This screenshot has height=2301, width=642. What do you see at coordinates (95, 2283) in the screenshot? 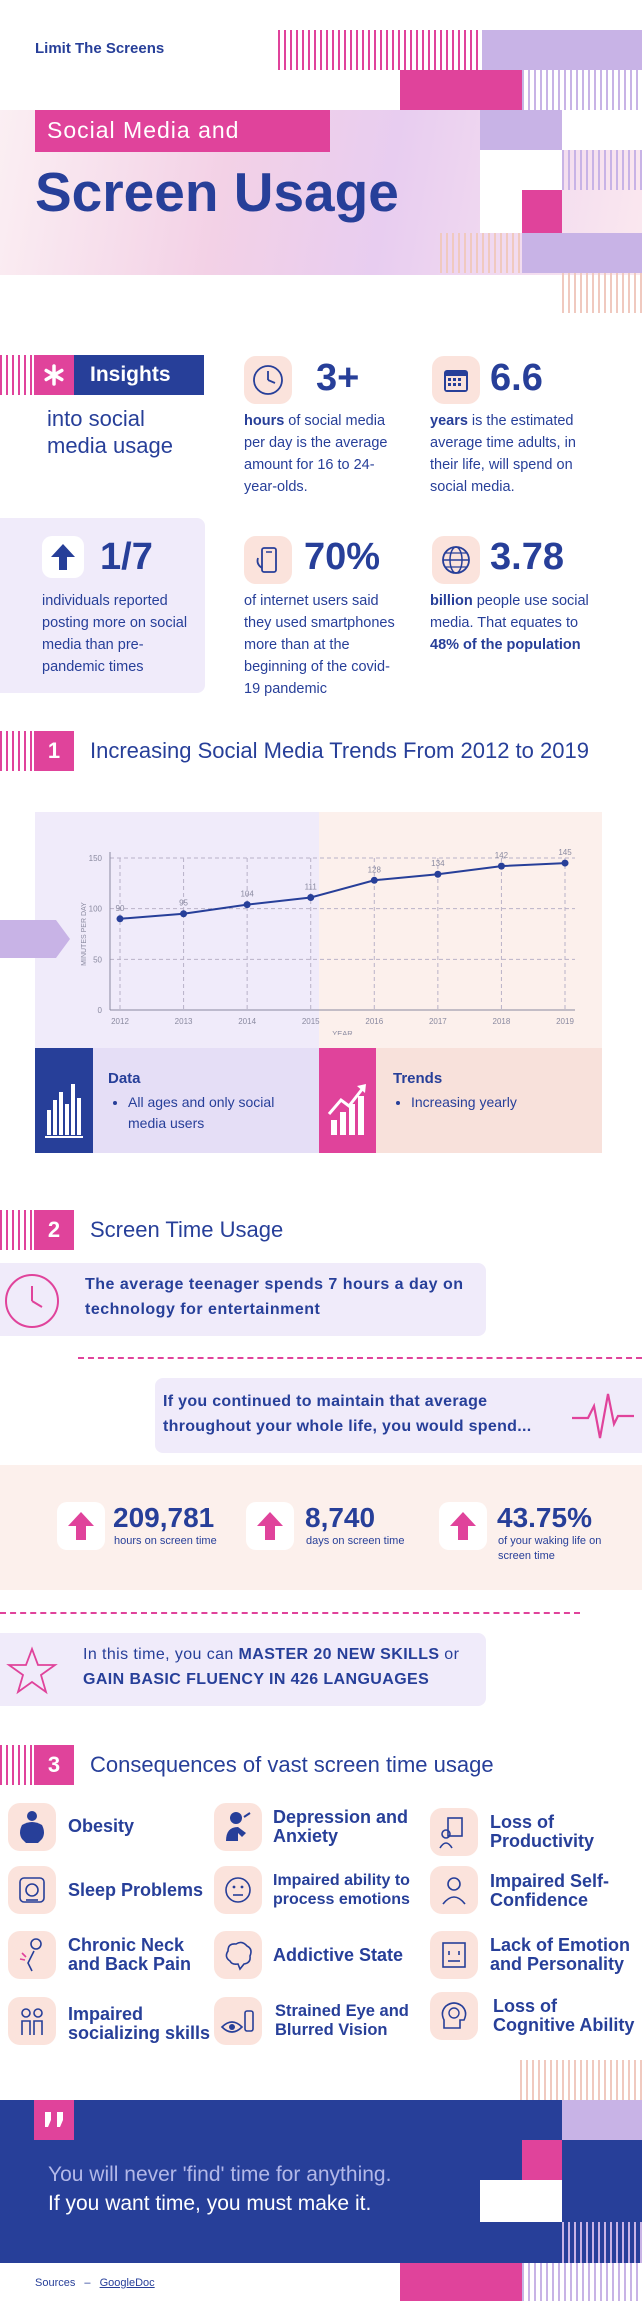
I see `sources-label: Sources – GoogleDoc` at bounding box center [95, 2283].